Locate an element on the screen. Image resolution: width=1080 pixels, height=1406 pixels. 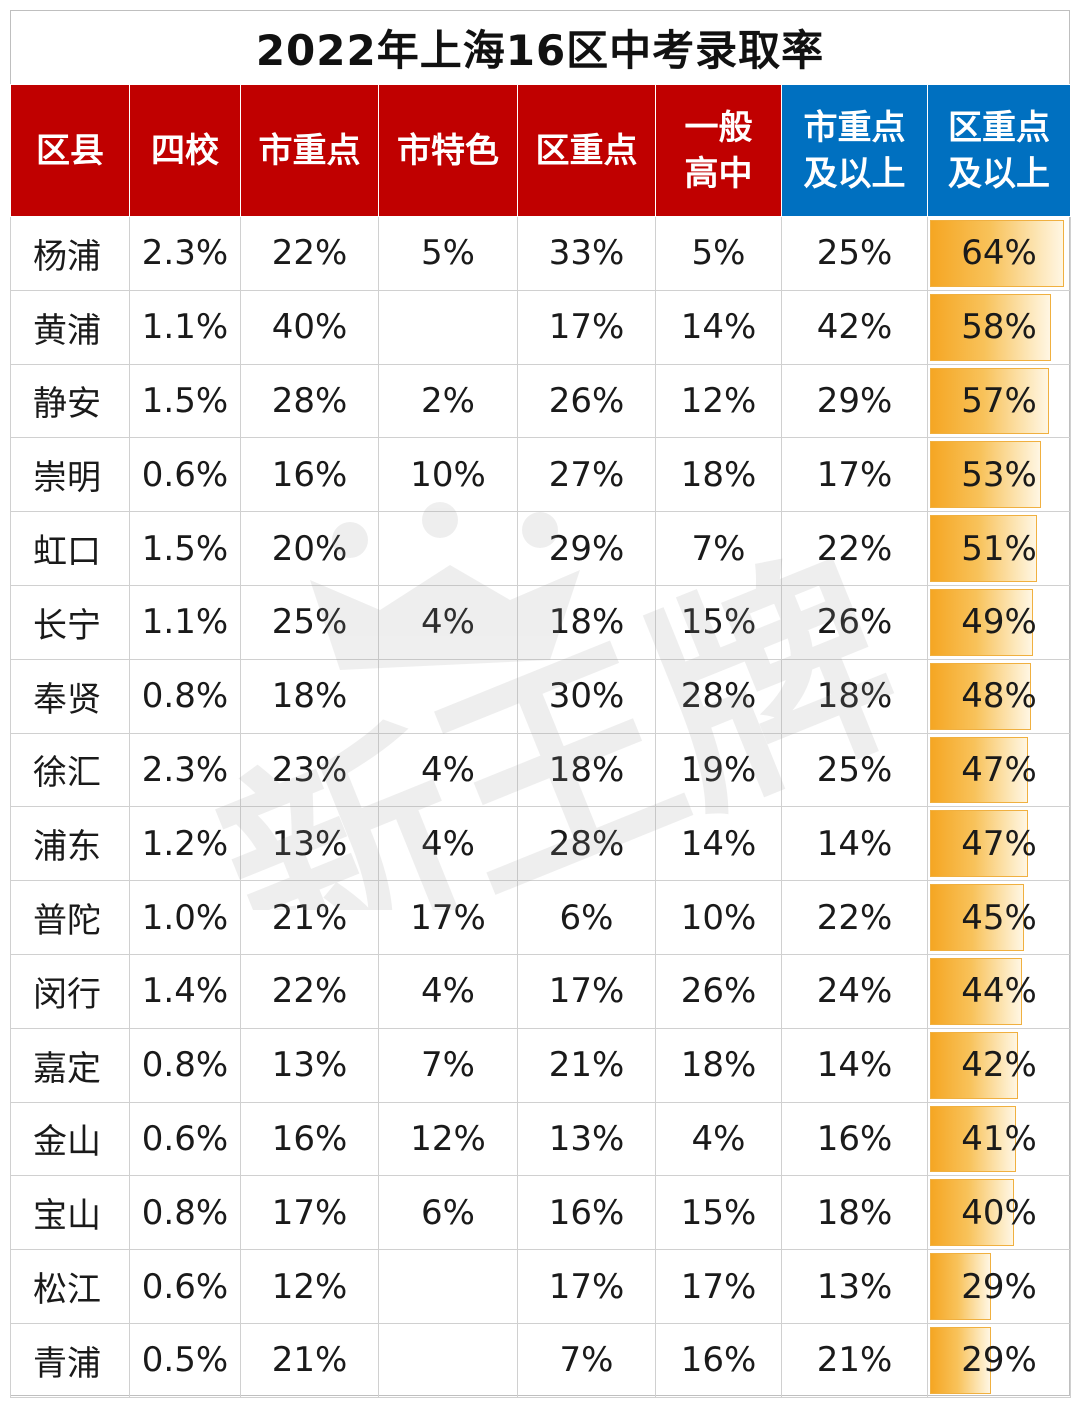
data-bar-label: 53% is located at coordinates (999, 474).